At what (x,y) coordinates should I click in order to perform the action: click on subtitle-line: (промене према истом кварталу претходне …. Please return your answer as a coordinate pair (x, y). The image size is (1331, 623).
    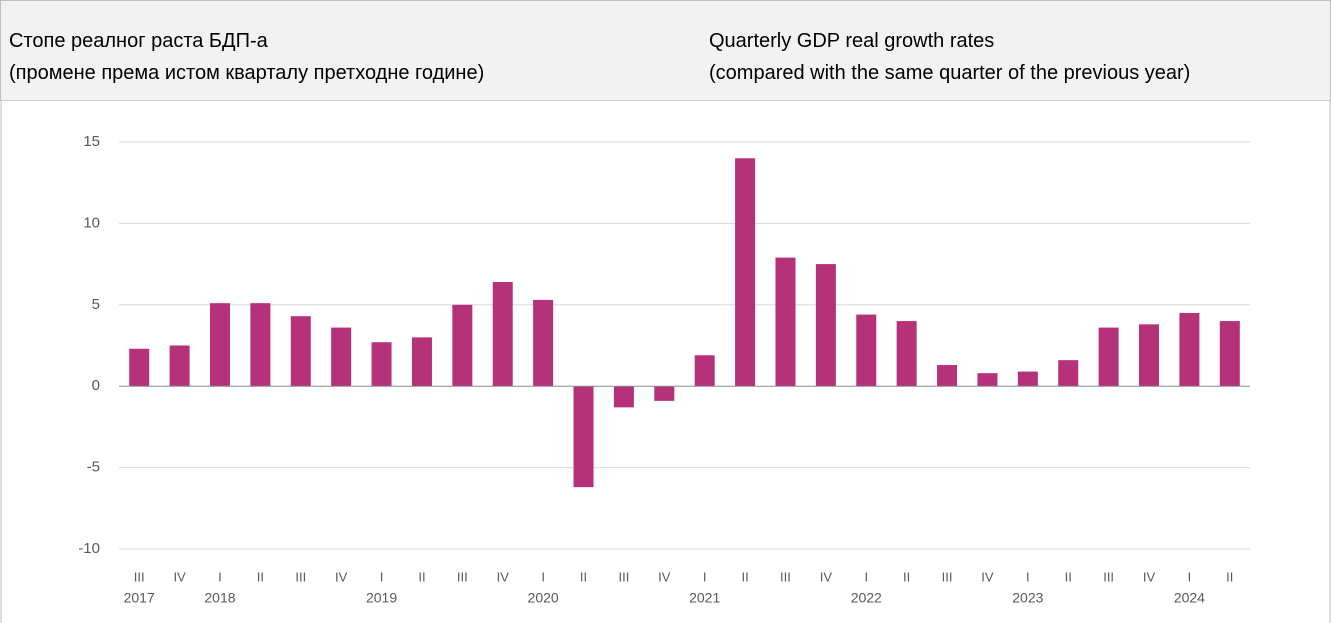
    Looking at the image, I should click on (247, 73).